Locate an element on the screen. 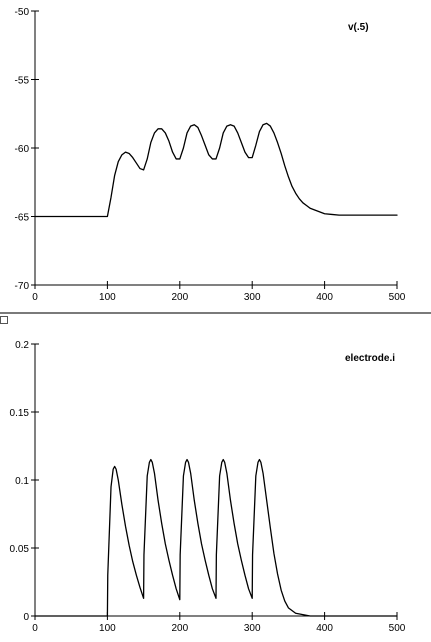 The width and height of the screenshot is (431, 642). panel-divider is located at coordinates (215, 313).